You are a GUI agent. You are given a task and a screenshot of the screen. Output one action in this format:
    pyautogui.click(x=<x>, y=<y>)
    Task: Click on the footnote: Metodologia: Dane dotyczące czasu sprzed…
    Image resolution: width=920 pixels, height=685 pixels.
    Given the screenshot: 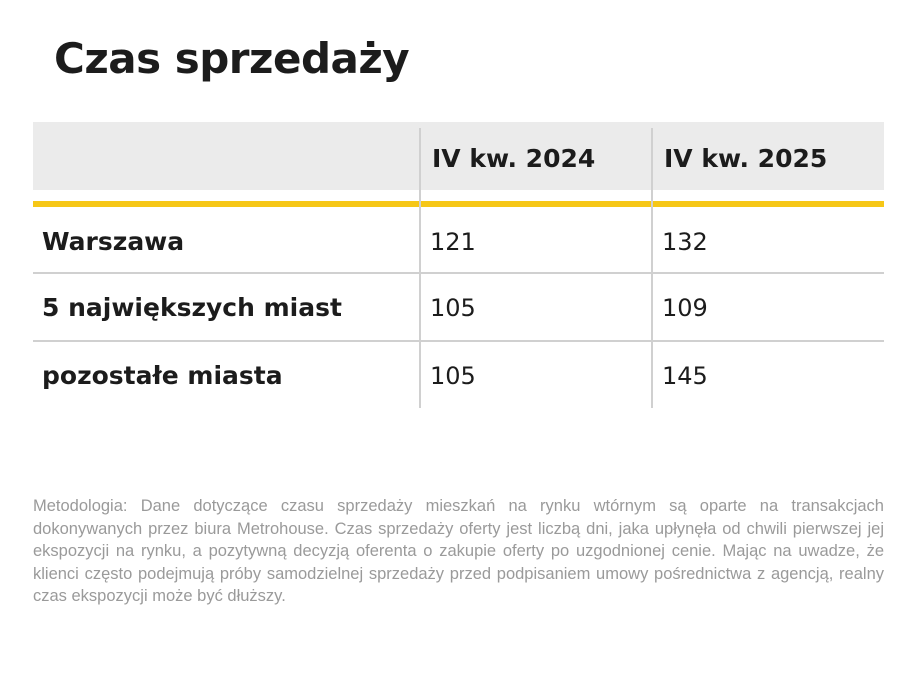 What is the action you would take?
    pyautogui.click(x=458, y=551)
    